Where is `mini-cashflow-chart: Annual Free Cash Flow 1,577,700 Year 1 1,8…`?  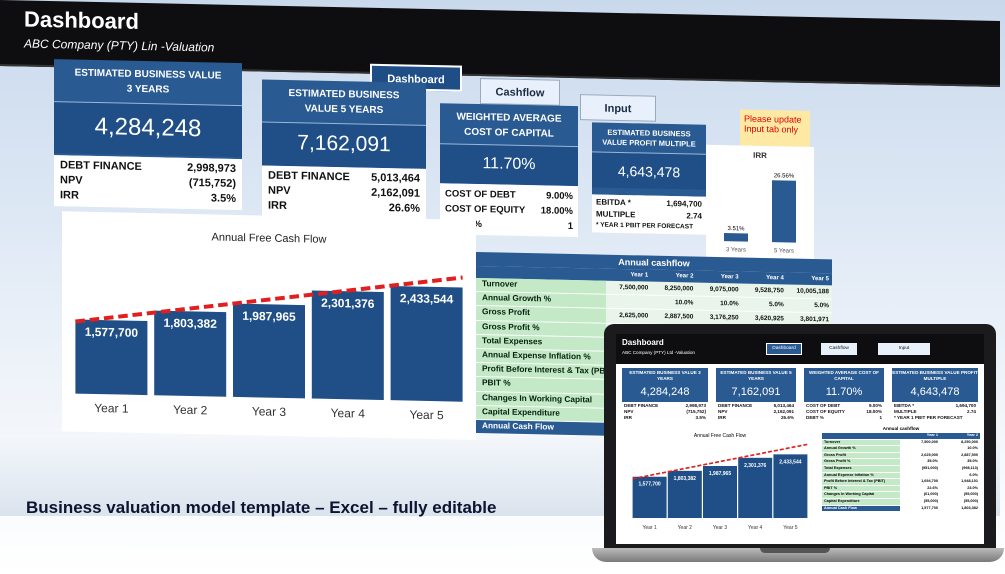
mini-cashflow-chart: Annual Free Cash Flow 1,577,700 Year 1 1,8… is located at coordinates (720, 481).